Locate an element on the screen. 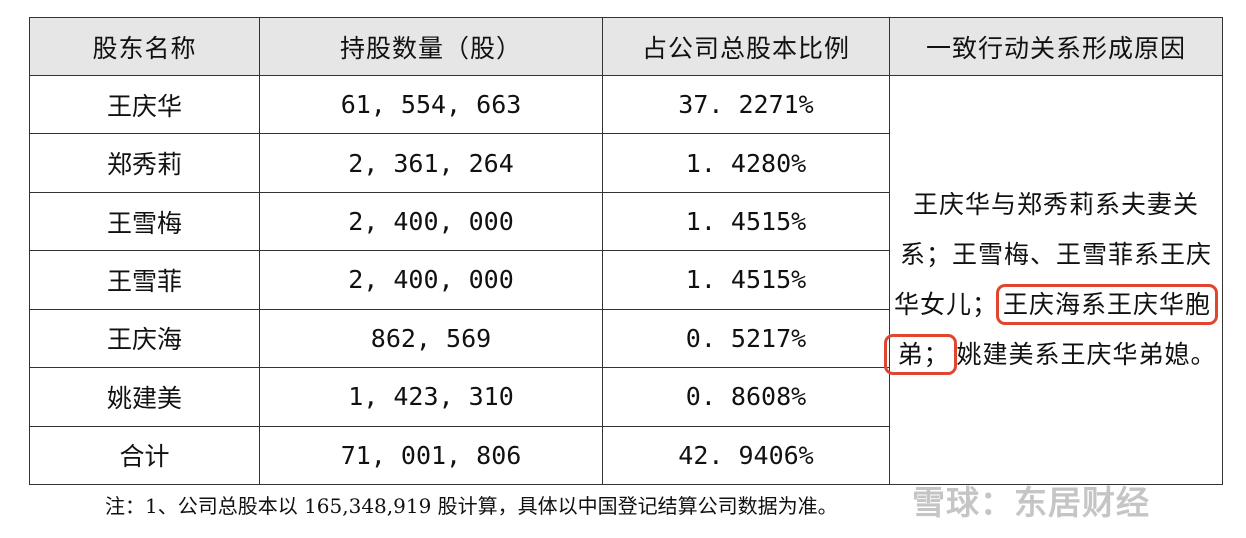 The image size is (1246, 538). header-concert-reason: 一致行动关系形成原因 is located at coordinates (1056, 46).